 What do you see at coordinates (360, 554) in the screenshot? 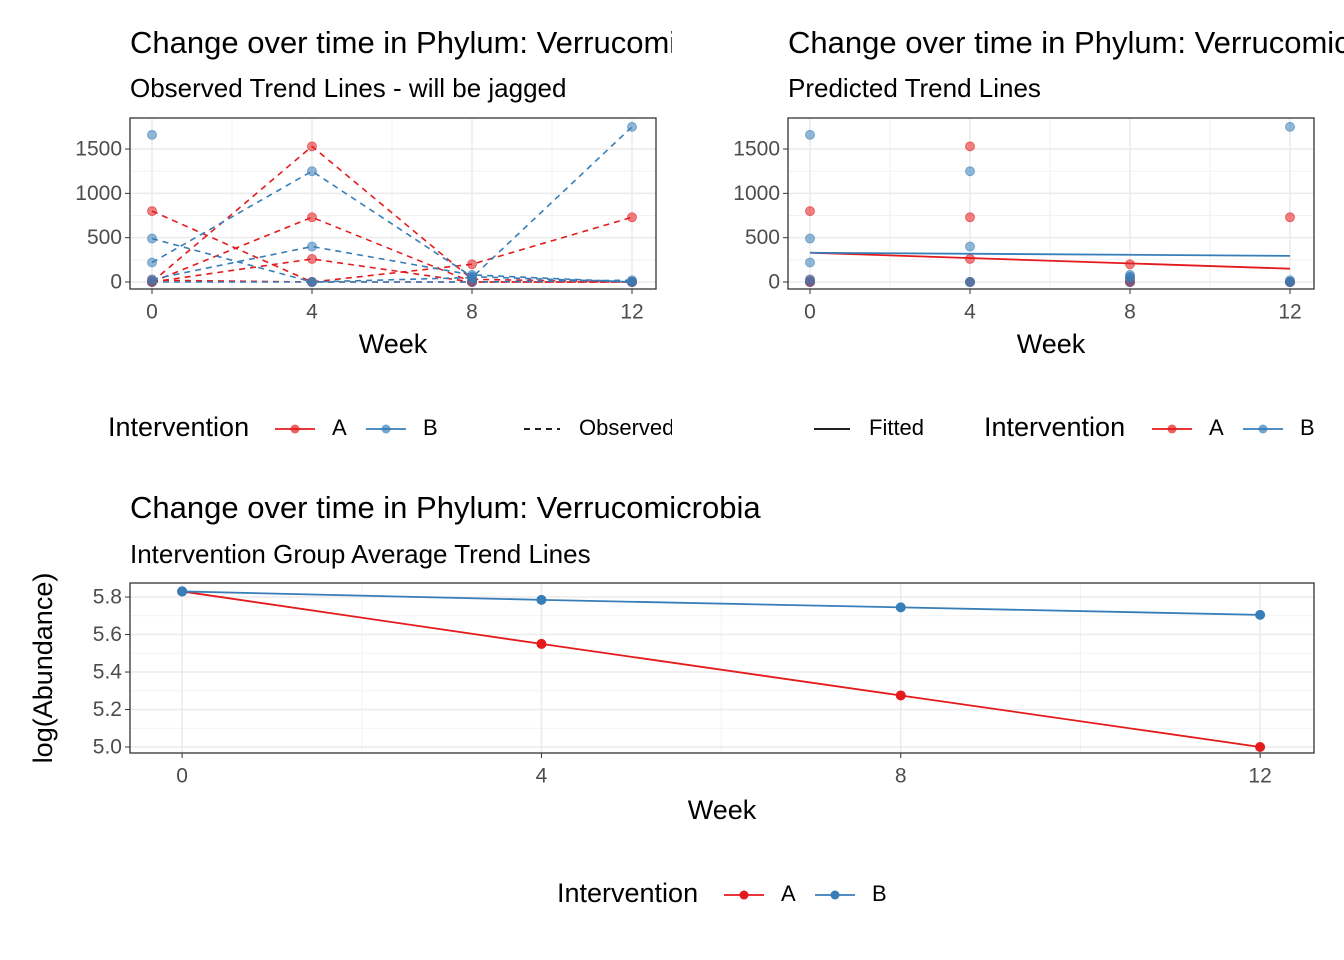
I see `chart-subtitle: Intervention Group Average Trend Lines` at bounding box center [360, 554].